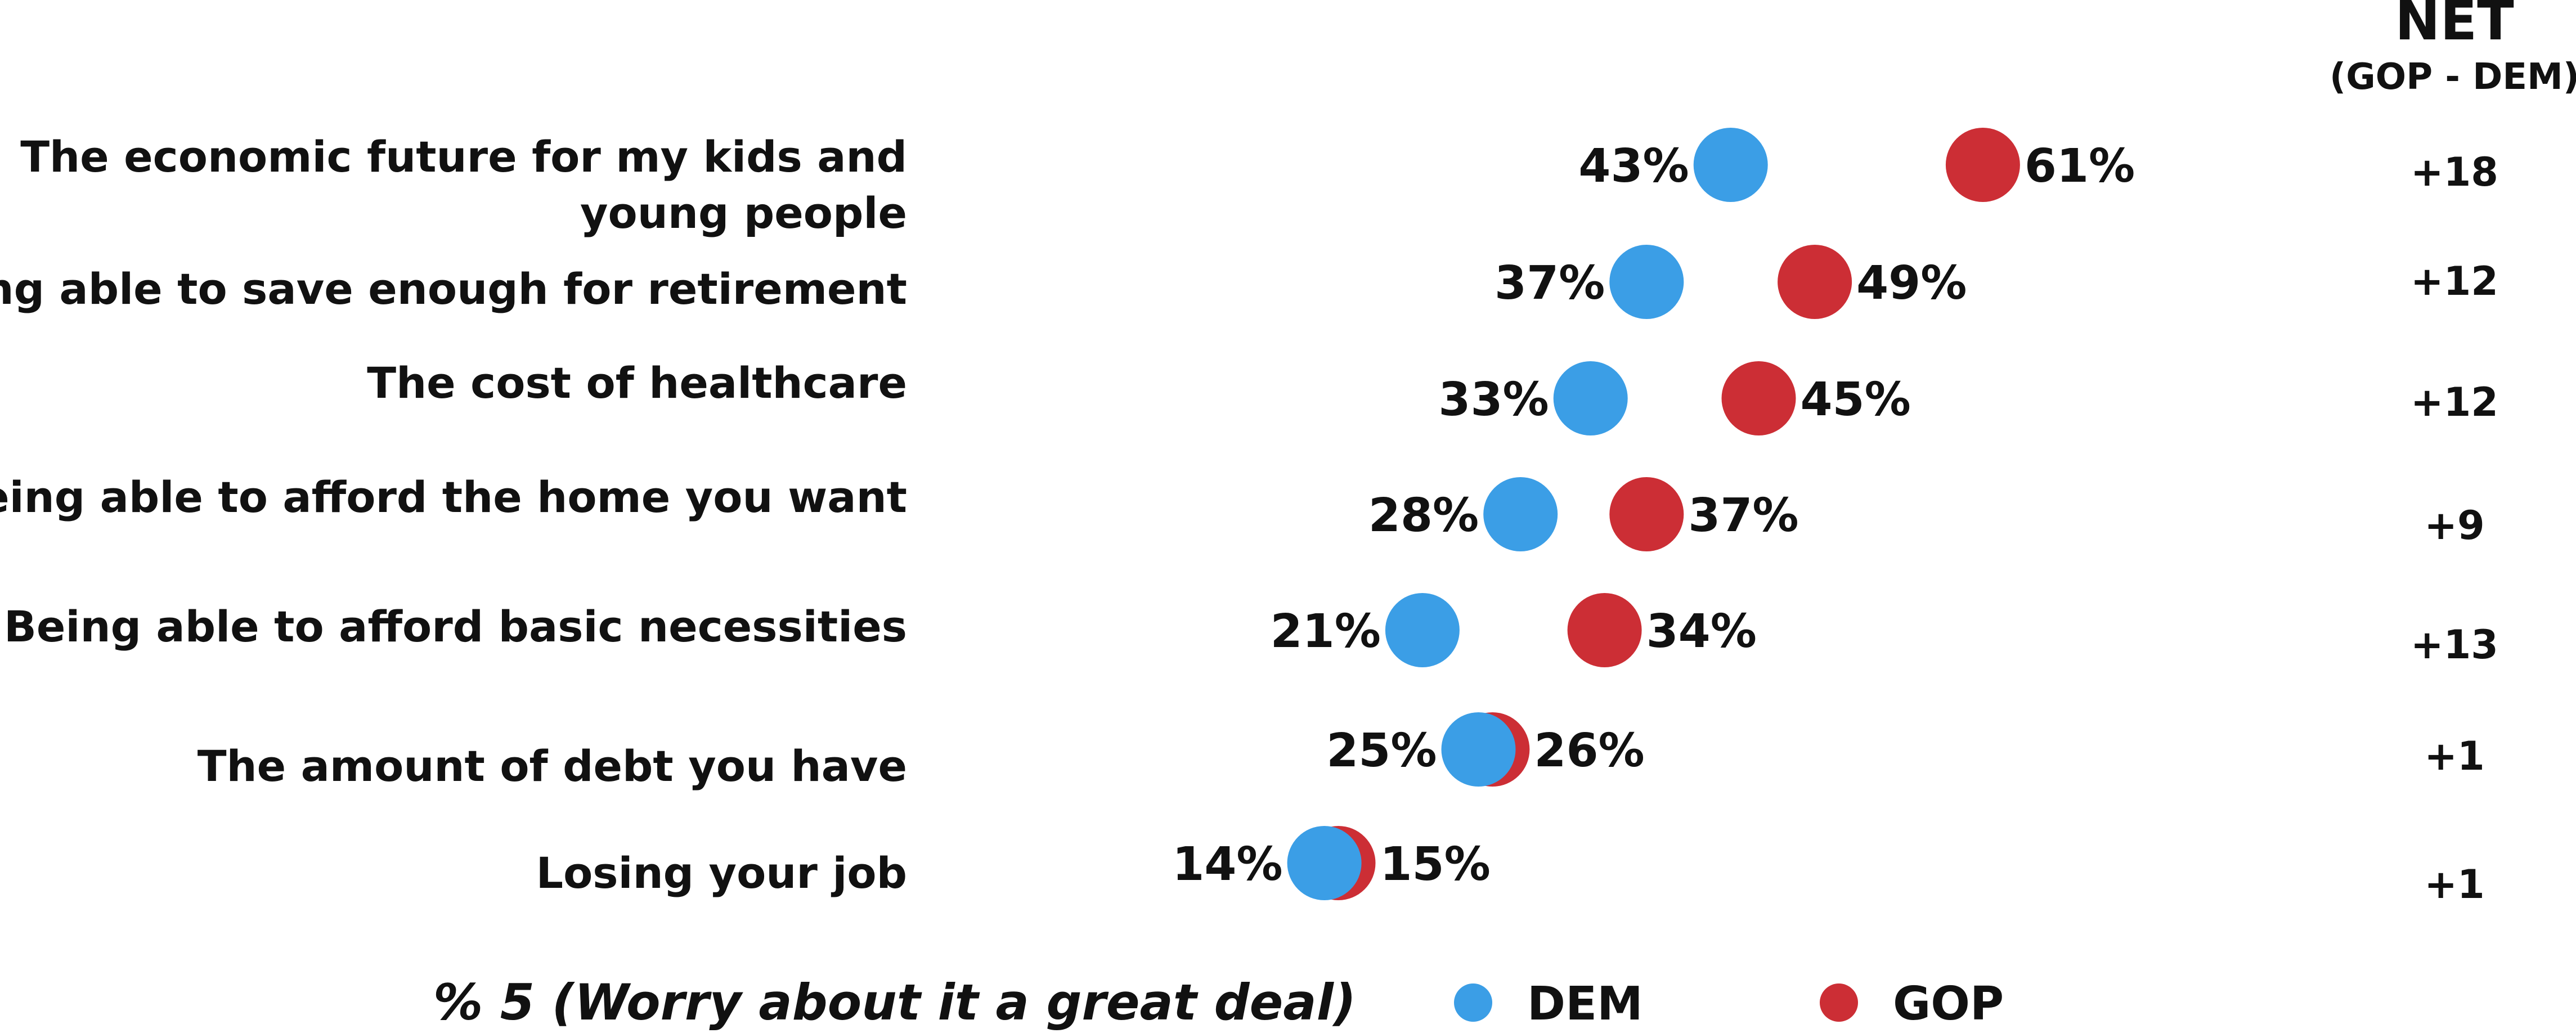 The width and height of the screenshot is (2576, 1033). I want to click on dem-value-label: 21%, so click(1326, 632).